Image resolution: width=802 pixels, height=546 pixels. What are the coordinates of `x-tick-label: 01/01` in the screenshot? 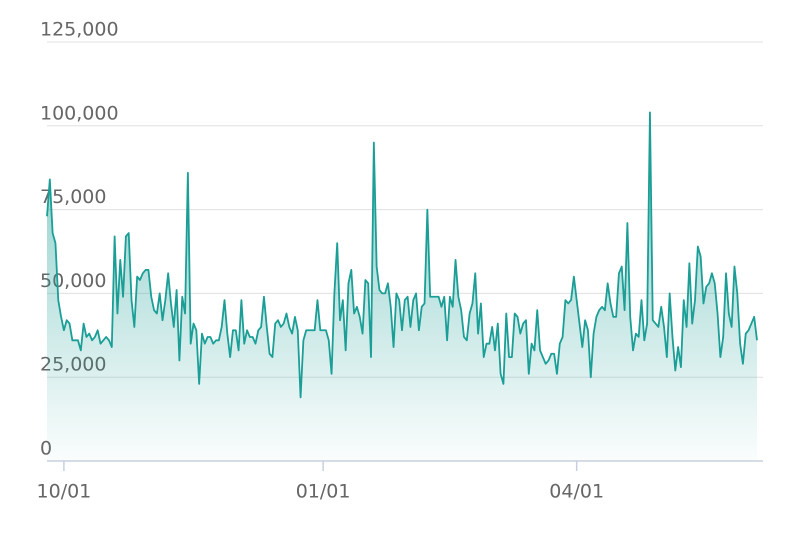 It's located at (323, 492).